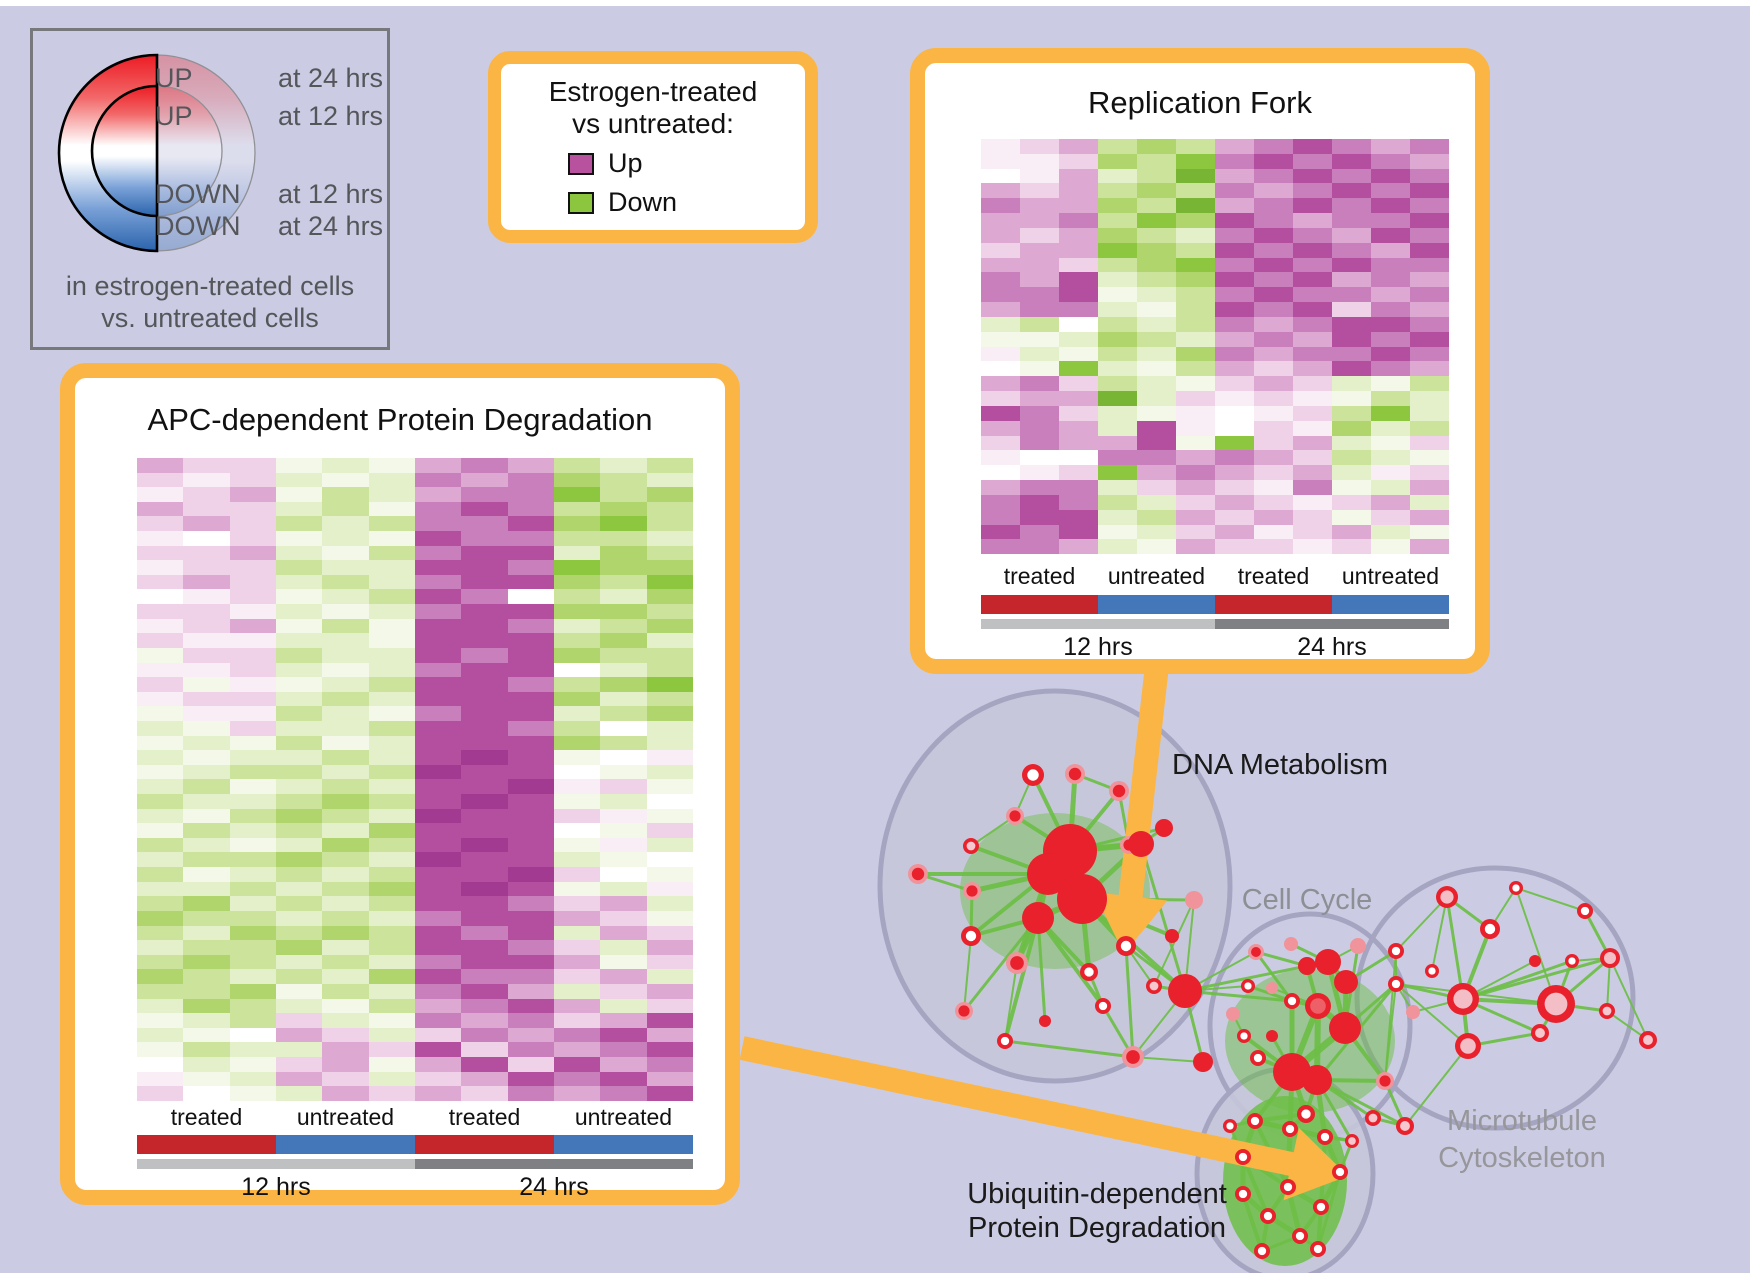 The width and height of the screenshot is (1750, 1279). I want to click on gene-node-pinkdot, so click(1194, 900).